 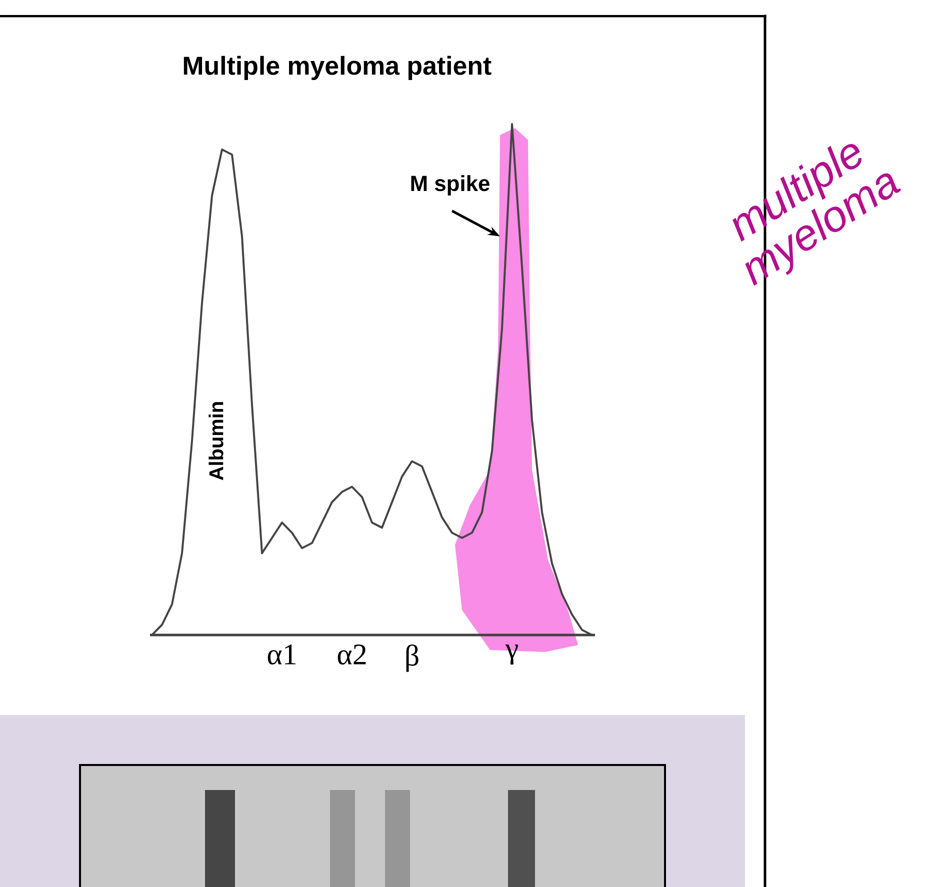 What do you see at coordinates (216, 441) in the screenshot?
I see `annotation: Albumin` at bounding box center [216, 441].